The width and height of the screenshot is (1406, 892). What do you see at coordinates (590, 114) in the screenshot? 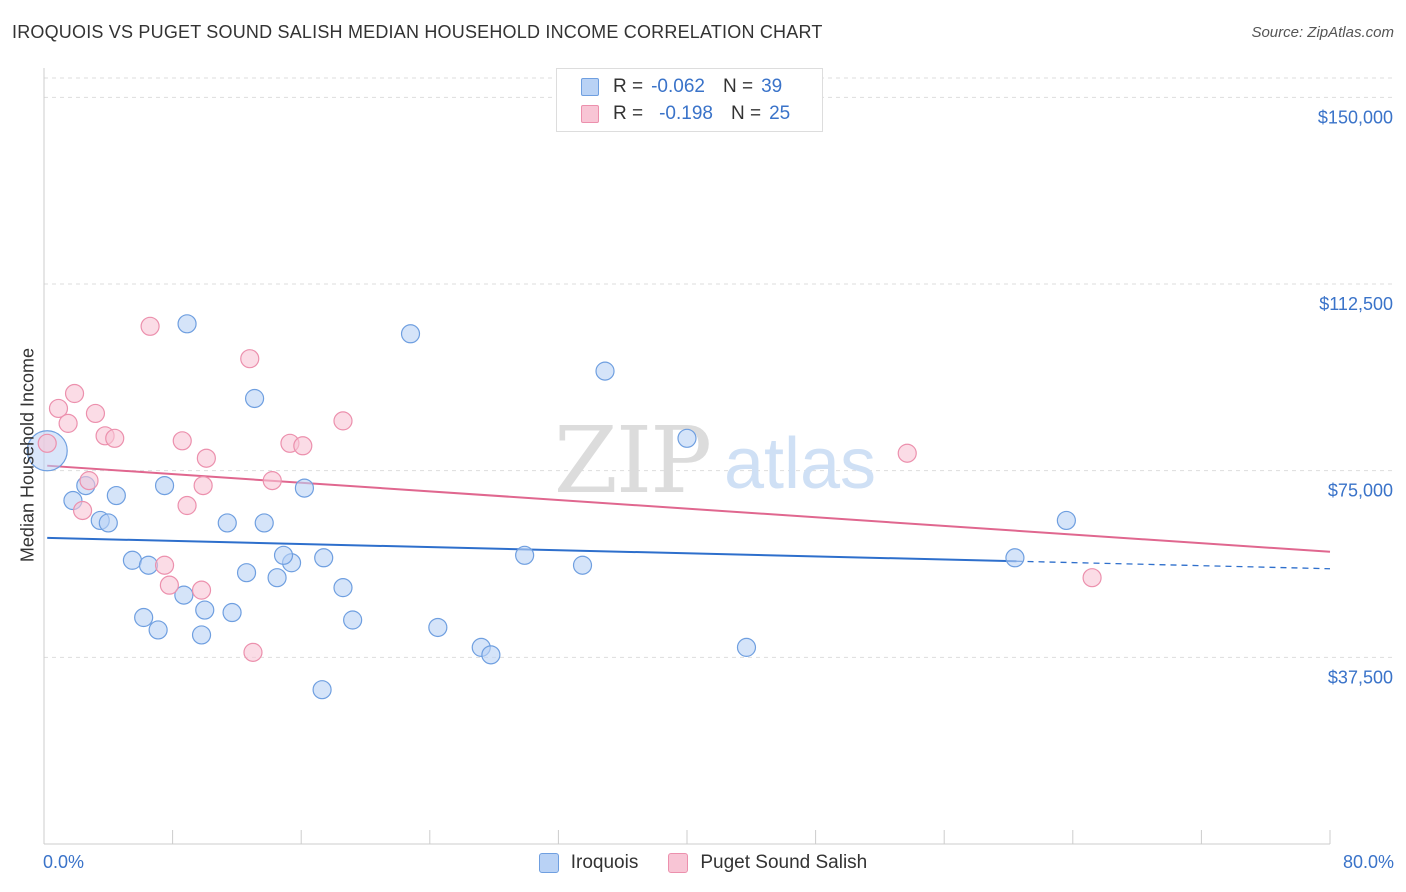
I see `puget-sound-salish-swatch` at bounding box center [590, 114].